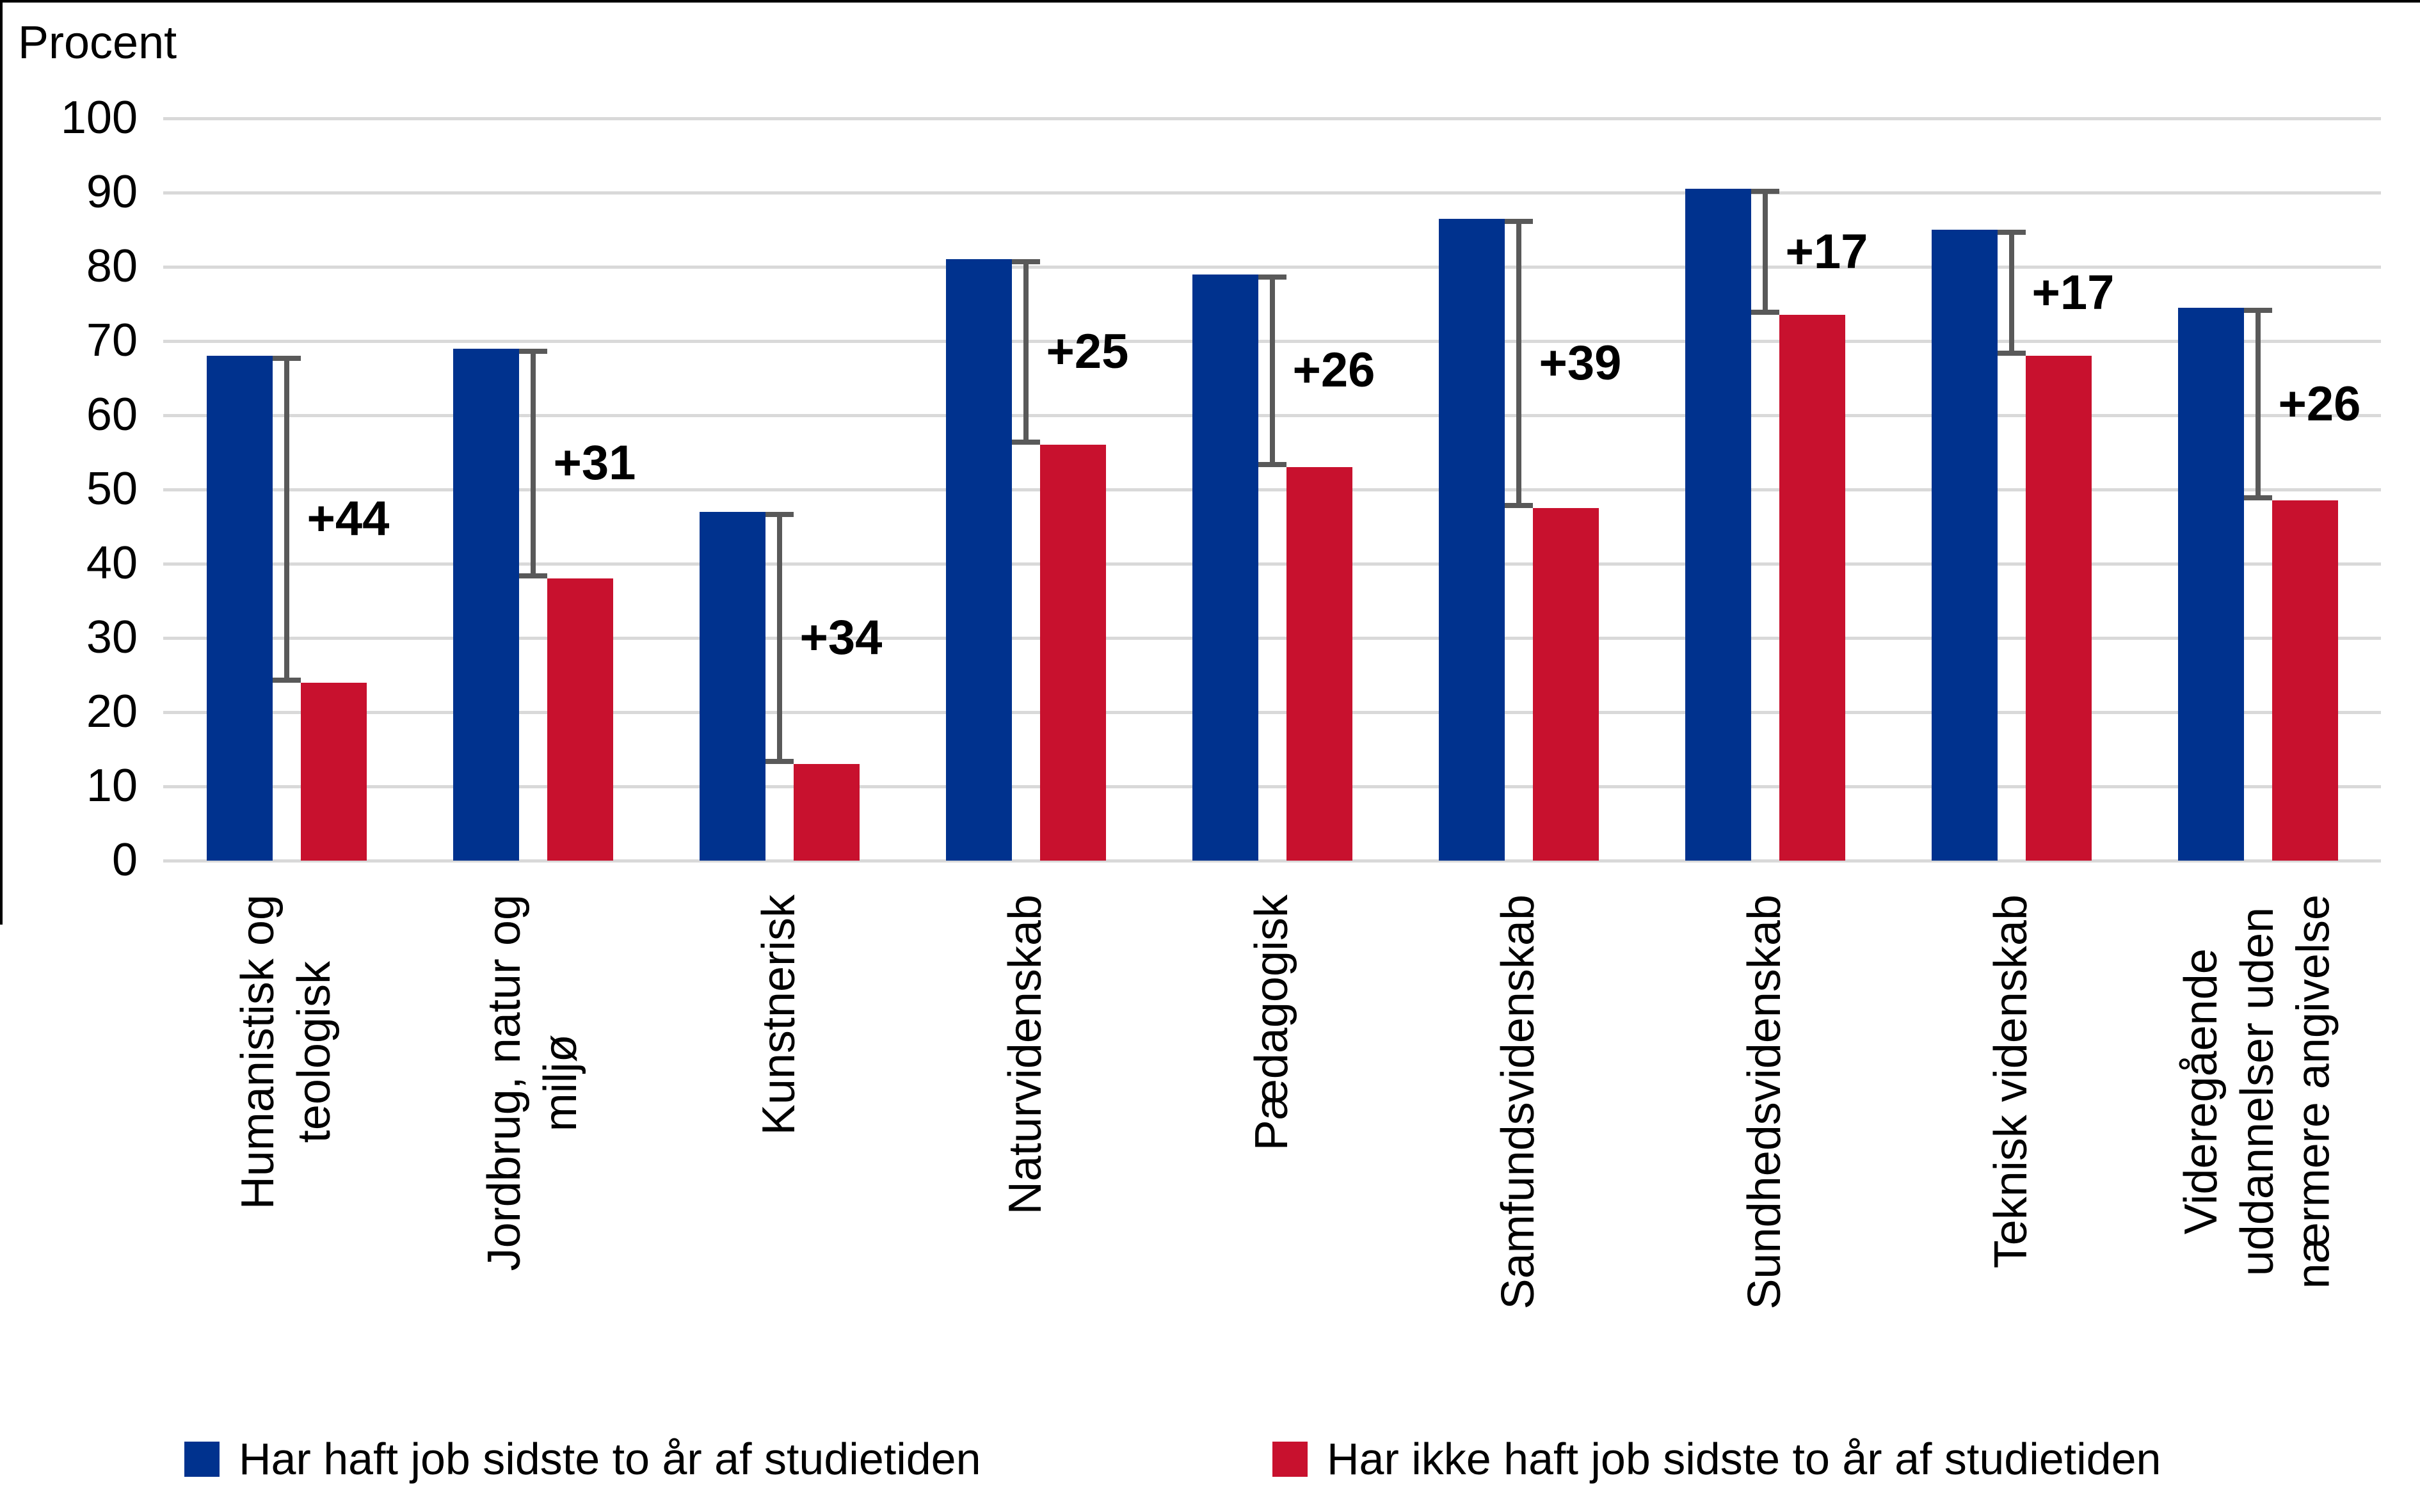  I want to click on x-axis-label: Naturvidenskab, so click(1025, 1055).